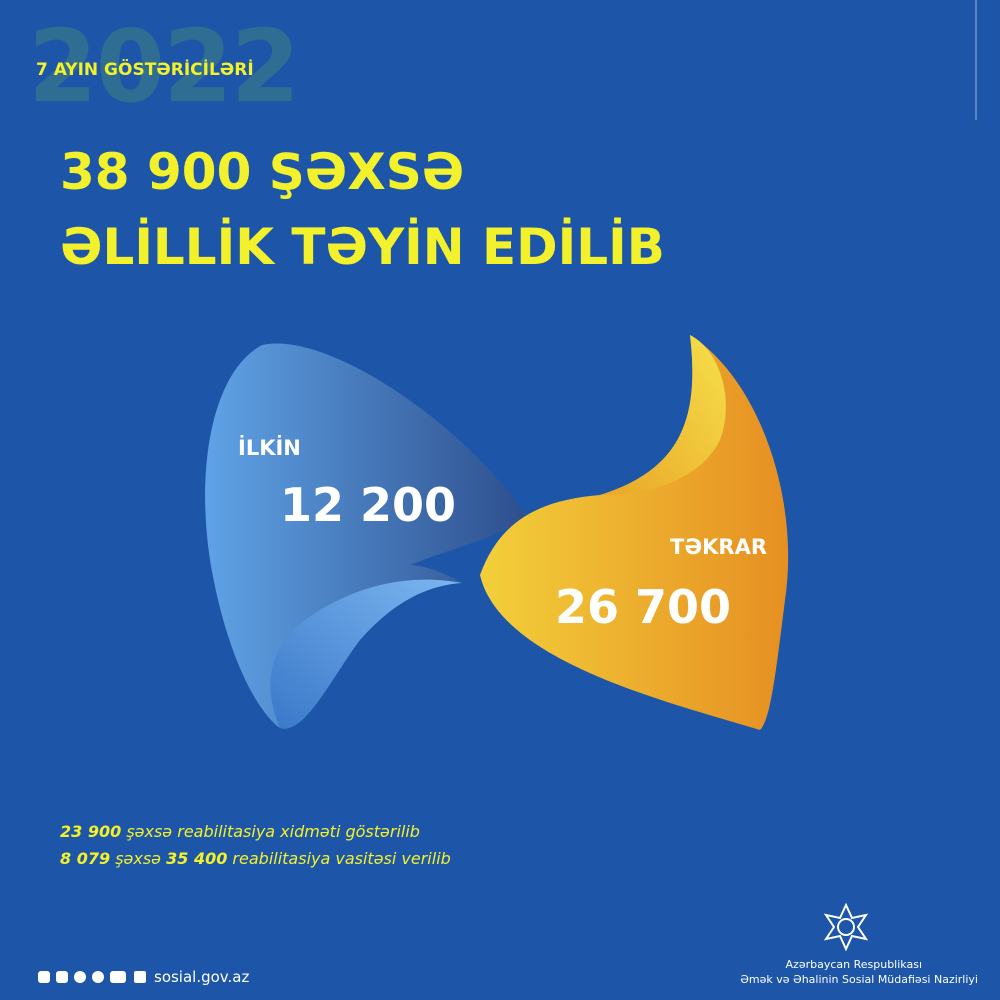 Image resolution: width=1000 pixels, height=1000 pixels. Describe the element at coordinates (362, 247) in the screenshot. I see `title-line: ƏLİLLİK TƏYİN EDİLİB` at that location.